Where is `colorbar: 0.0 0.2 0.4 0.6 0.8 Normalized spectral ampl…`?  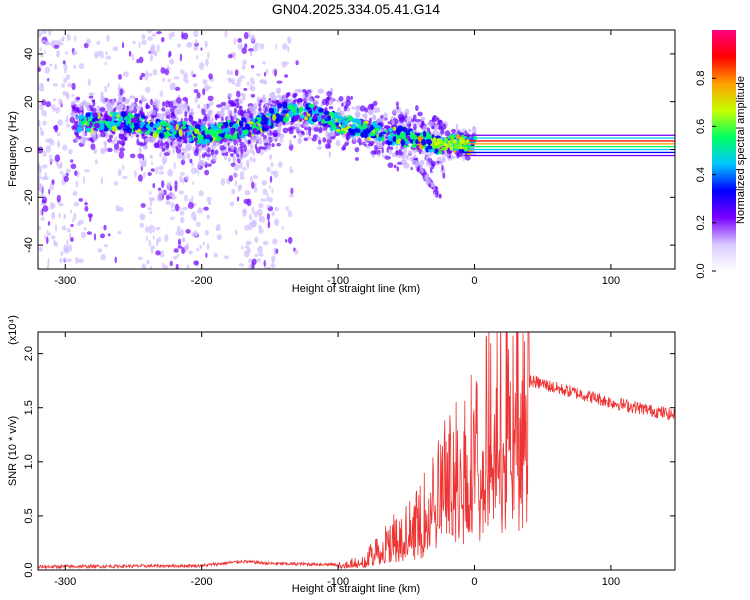 colorbar: 0.0 0.2 0.4 0.6 0.8 Normalized spectral ampl… is located at coordinates (721, 154).